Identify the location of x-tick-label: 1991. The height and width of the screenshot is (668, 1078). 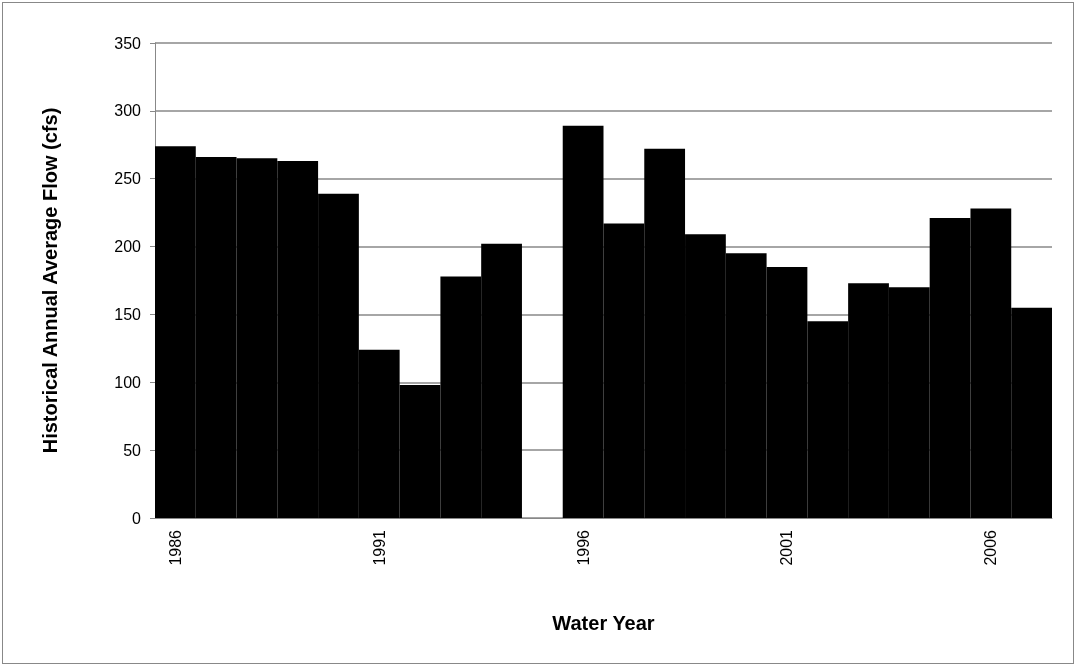
(379, 547).